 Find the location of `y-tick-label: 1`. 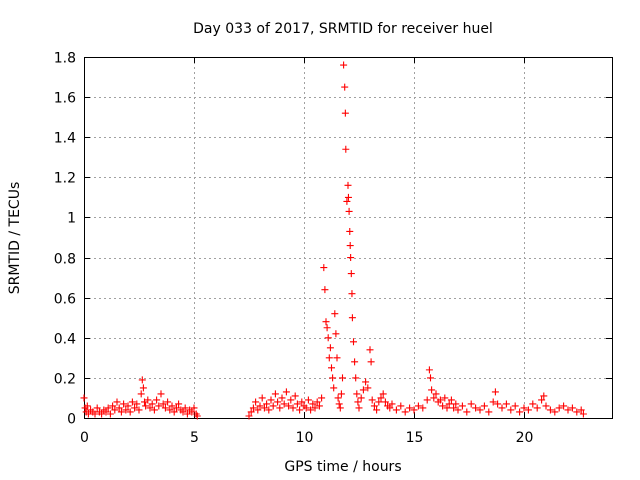

y-tick-label: 1 is located at coordinates (71, 219).